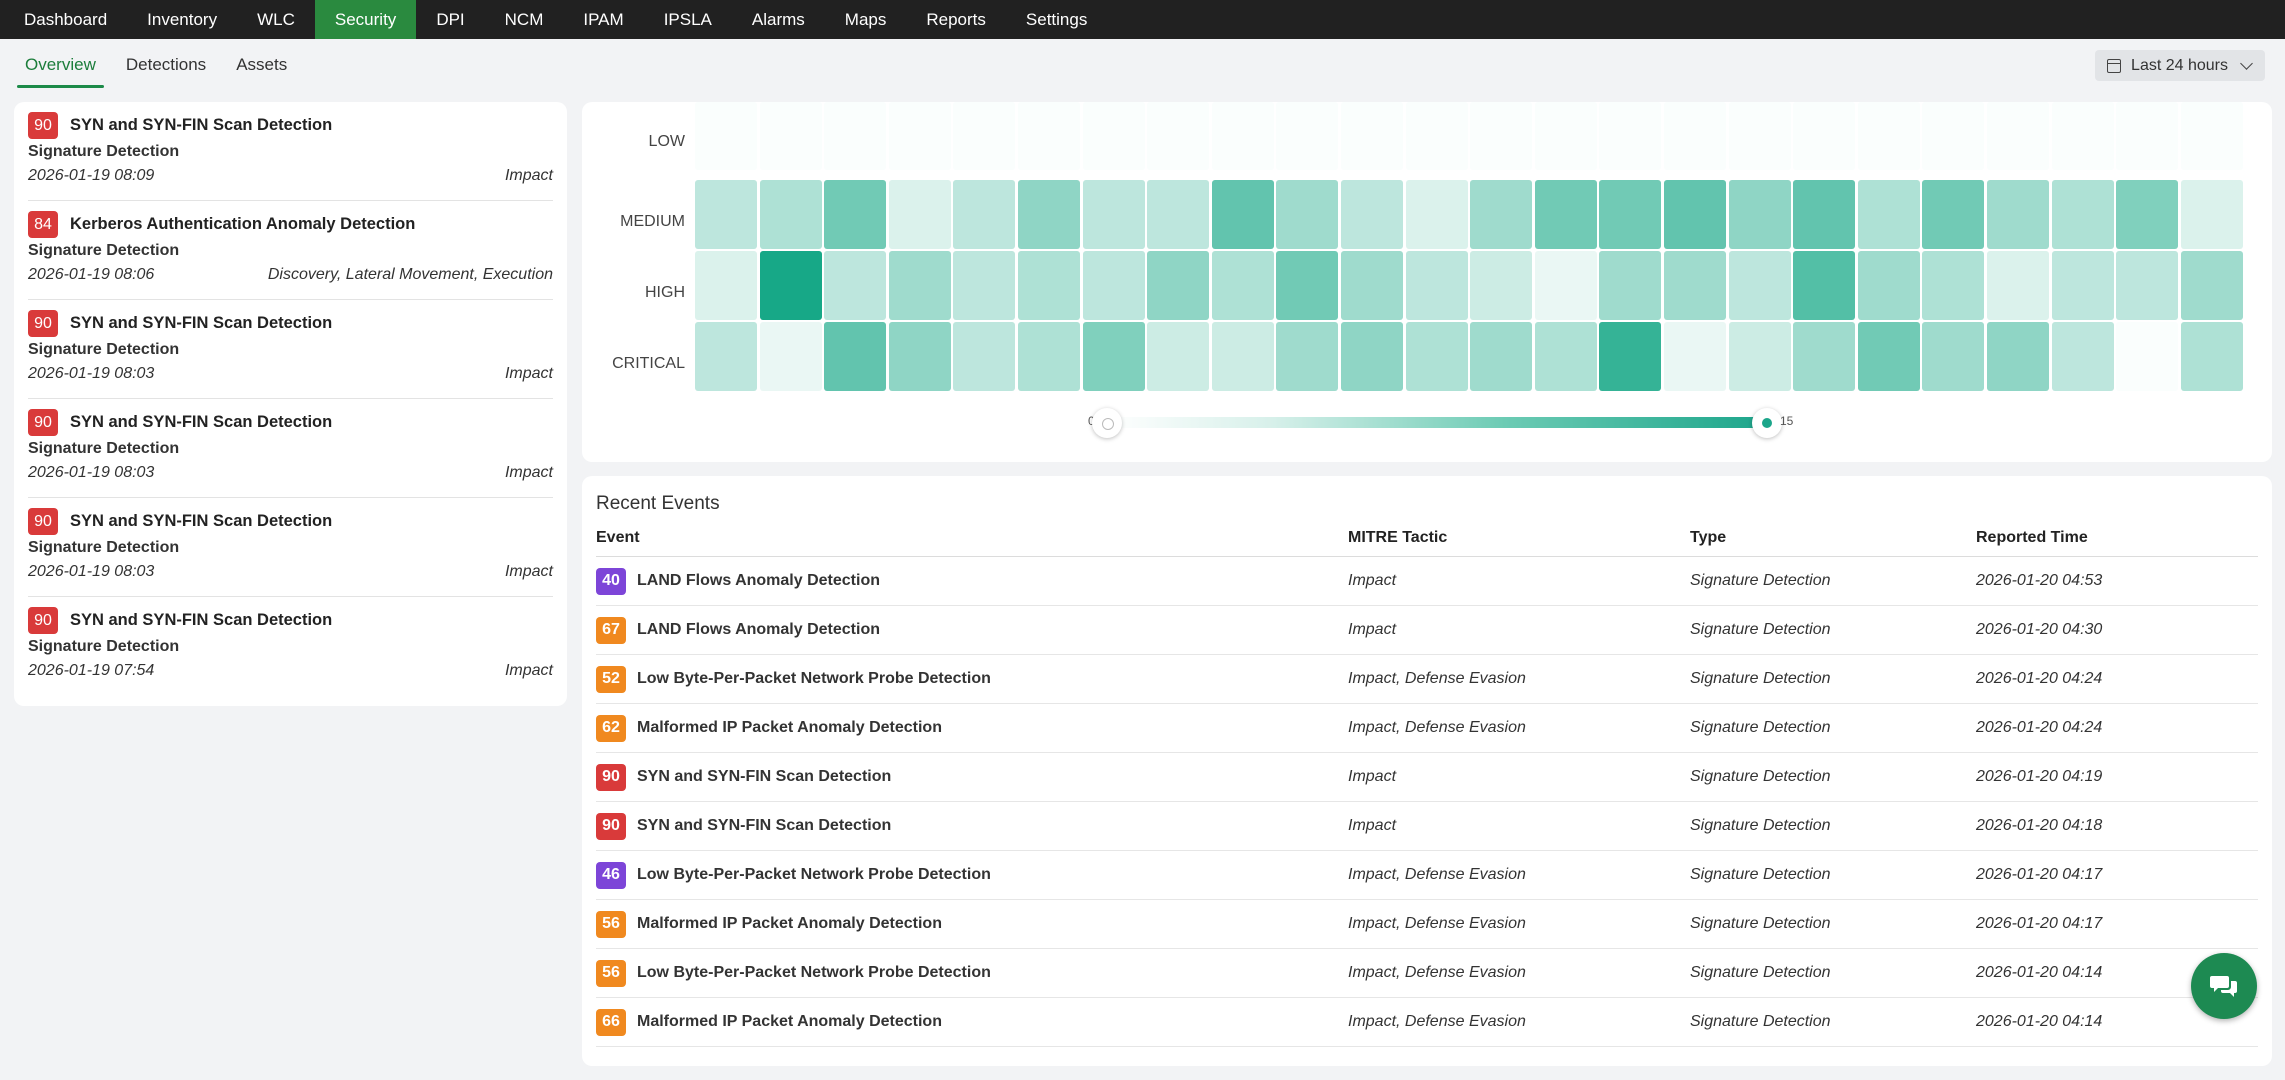 Image resolution: width=2285 pixels, height=1080 pixels. I want to click on nav-inventory: Inventory, so click(182, 19).